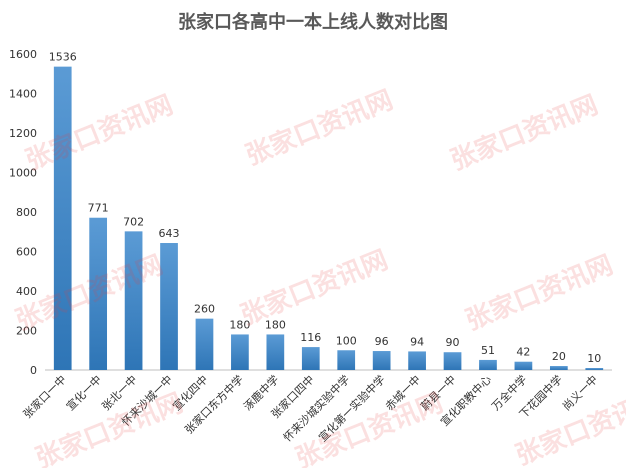  What do you see at coordinates (559, 356) in the screenshot?
I see `data-label: 20` at bounding box center [559, 356].